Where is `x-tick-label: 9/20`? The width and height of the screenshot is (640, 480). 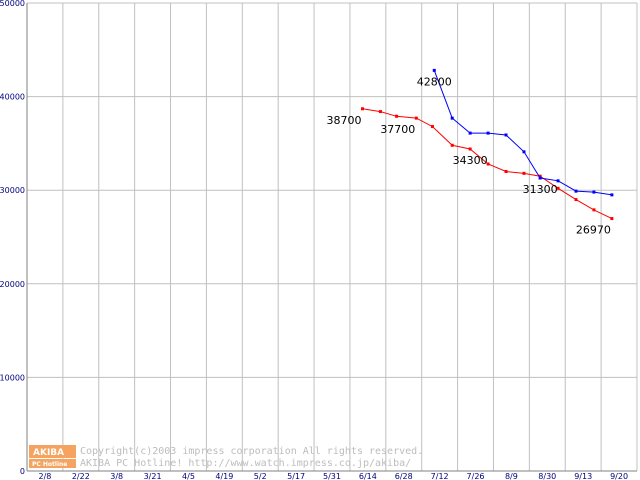
x-tick-label: 9/20 is located at coordinates (619, 476).